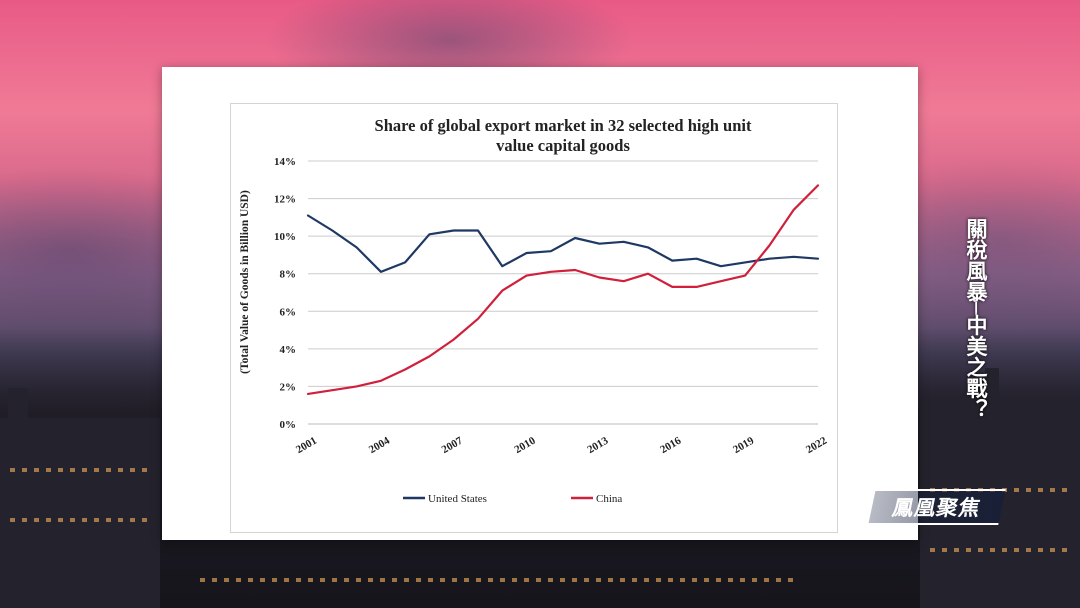 The image size is (1080, 608). Describe the element at coordinates (452, 445) in the screenshot. I see `x-tick-label: 2007` at that location.